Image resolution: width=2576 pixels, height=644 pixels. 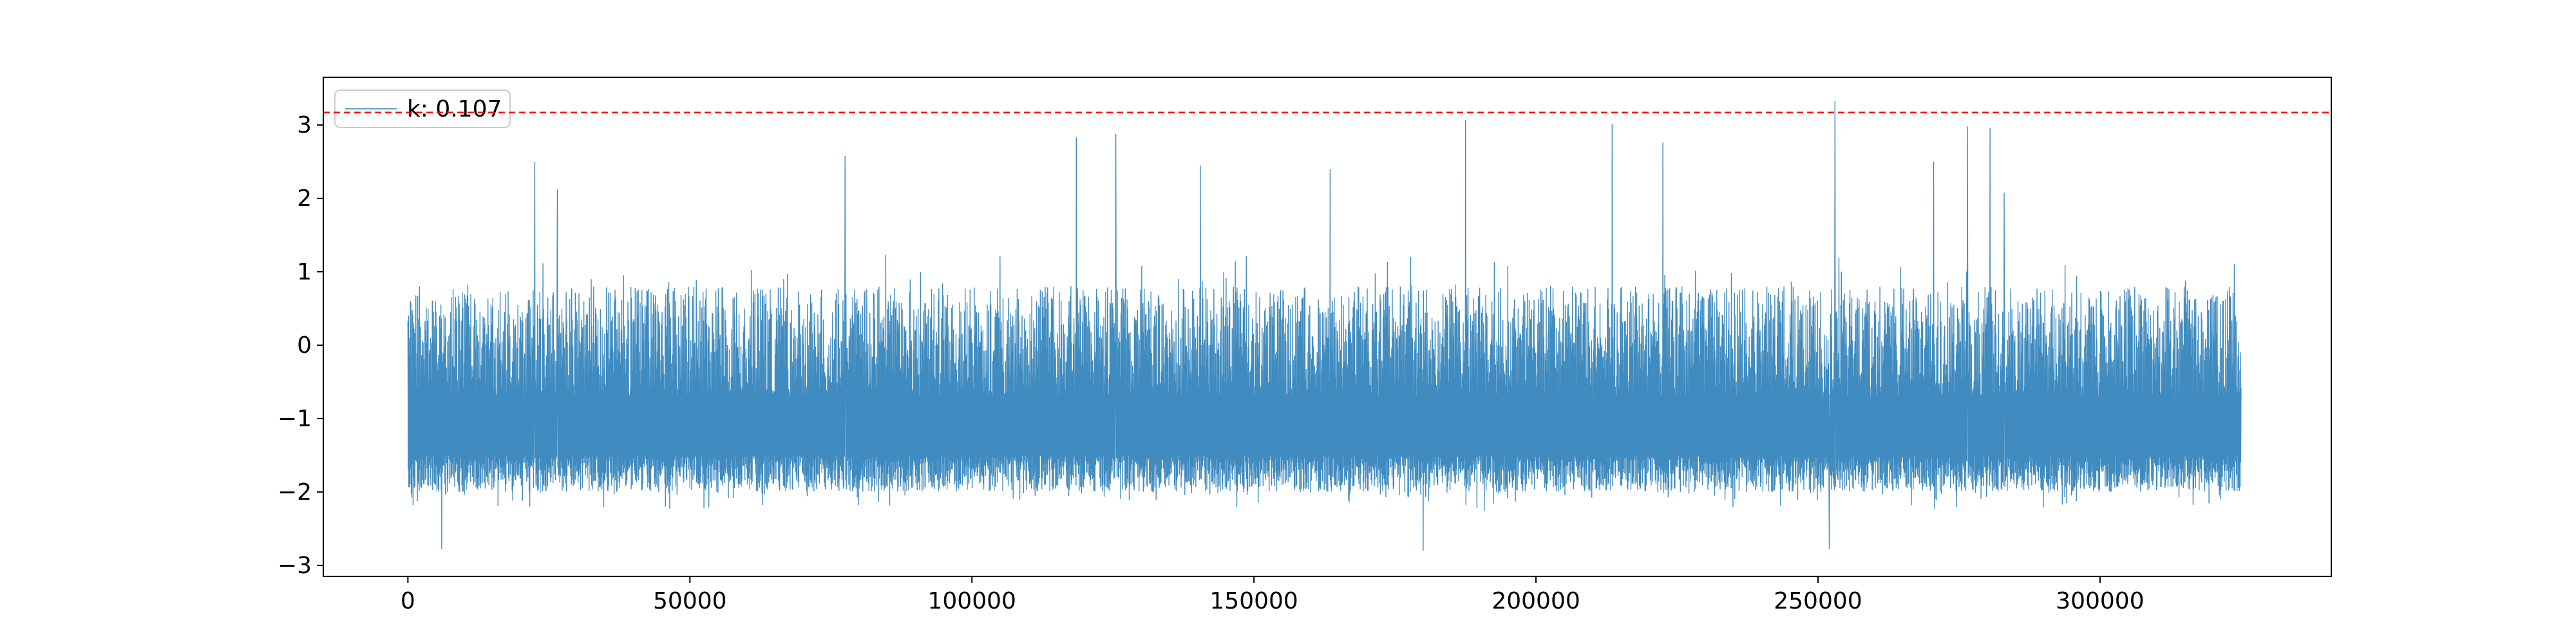 I want to click on legend-box, so click(x=422, y=109).